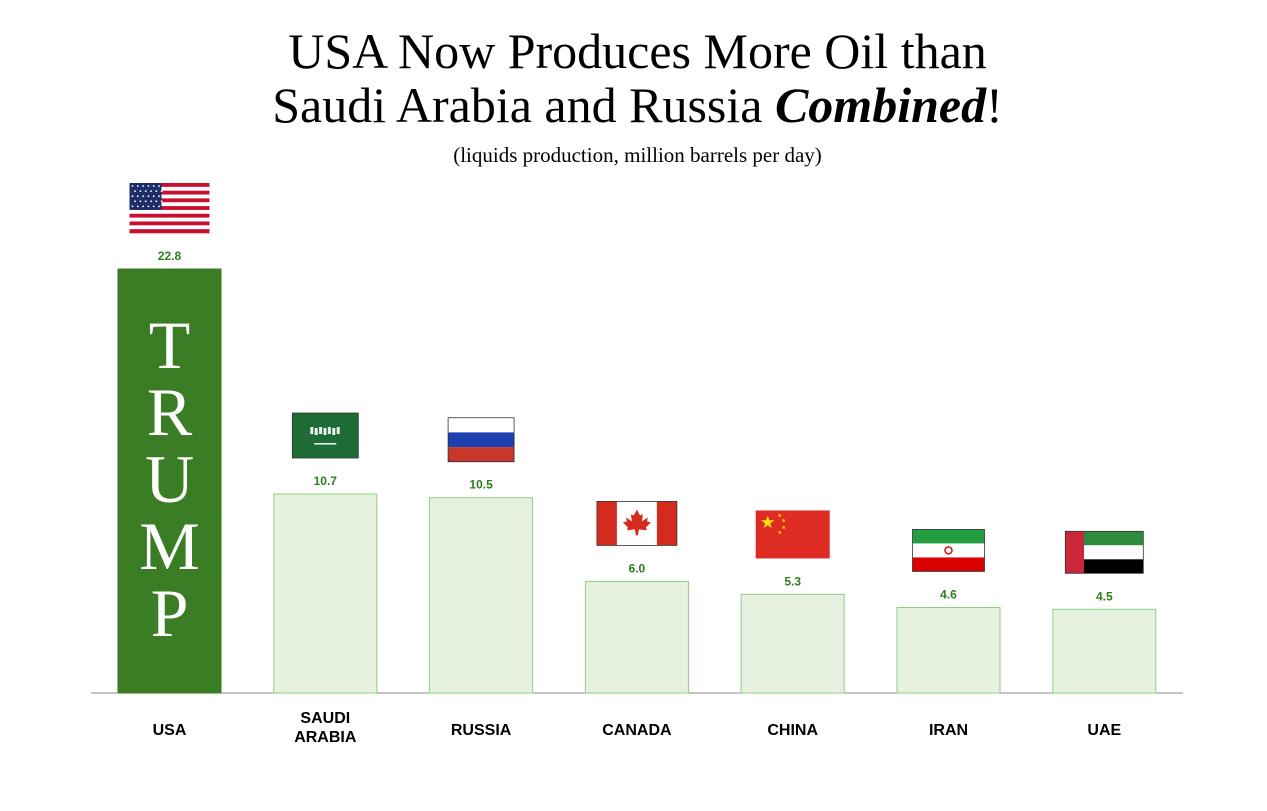  I want to click on value-label-iran: 4.6, so click(948, 595).